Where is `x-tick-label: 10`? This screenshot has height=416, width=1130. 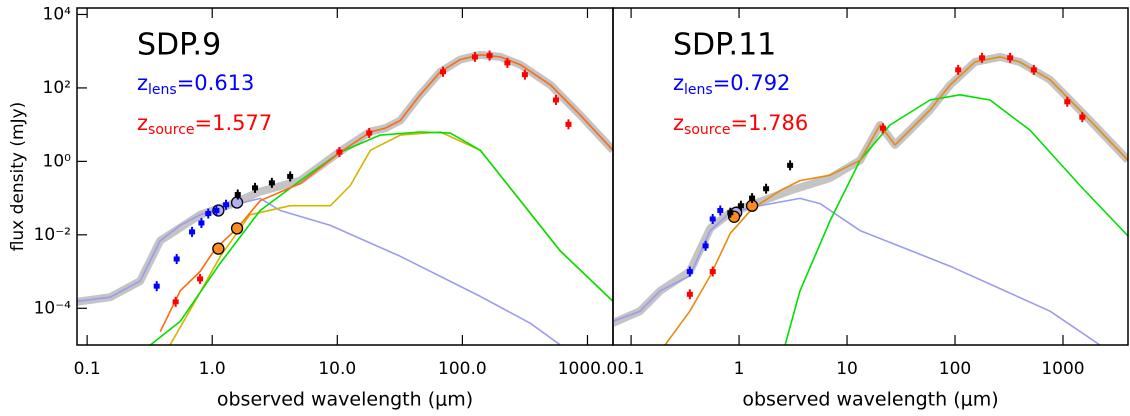
x-tick-label: 10 is located at coordinates (847, 369).